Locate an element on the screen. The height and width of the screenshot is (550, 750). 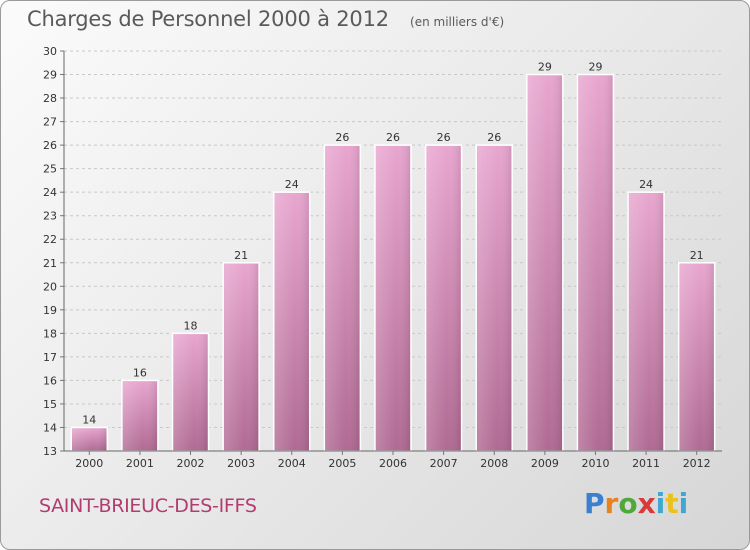
y-tick-label: 14 is located at coordinates (50, 427).